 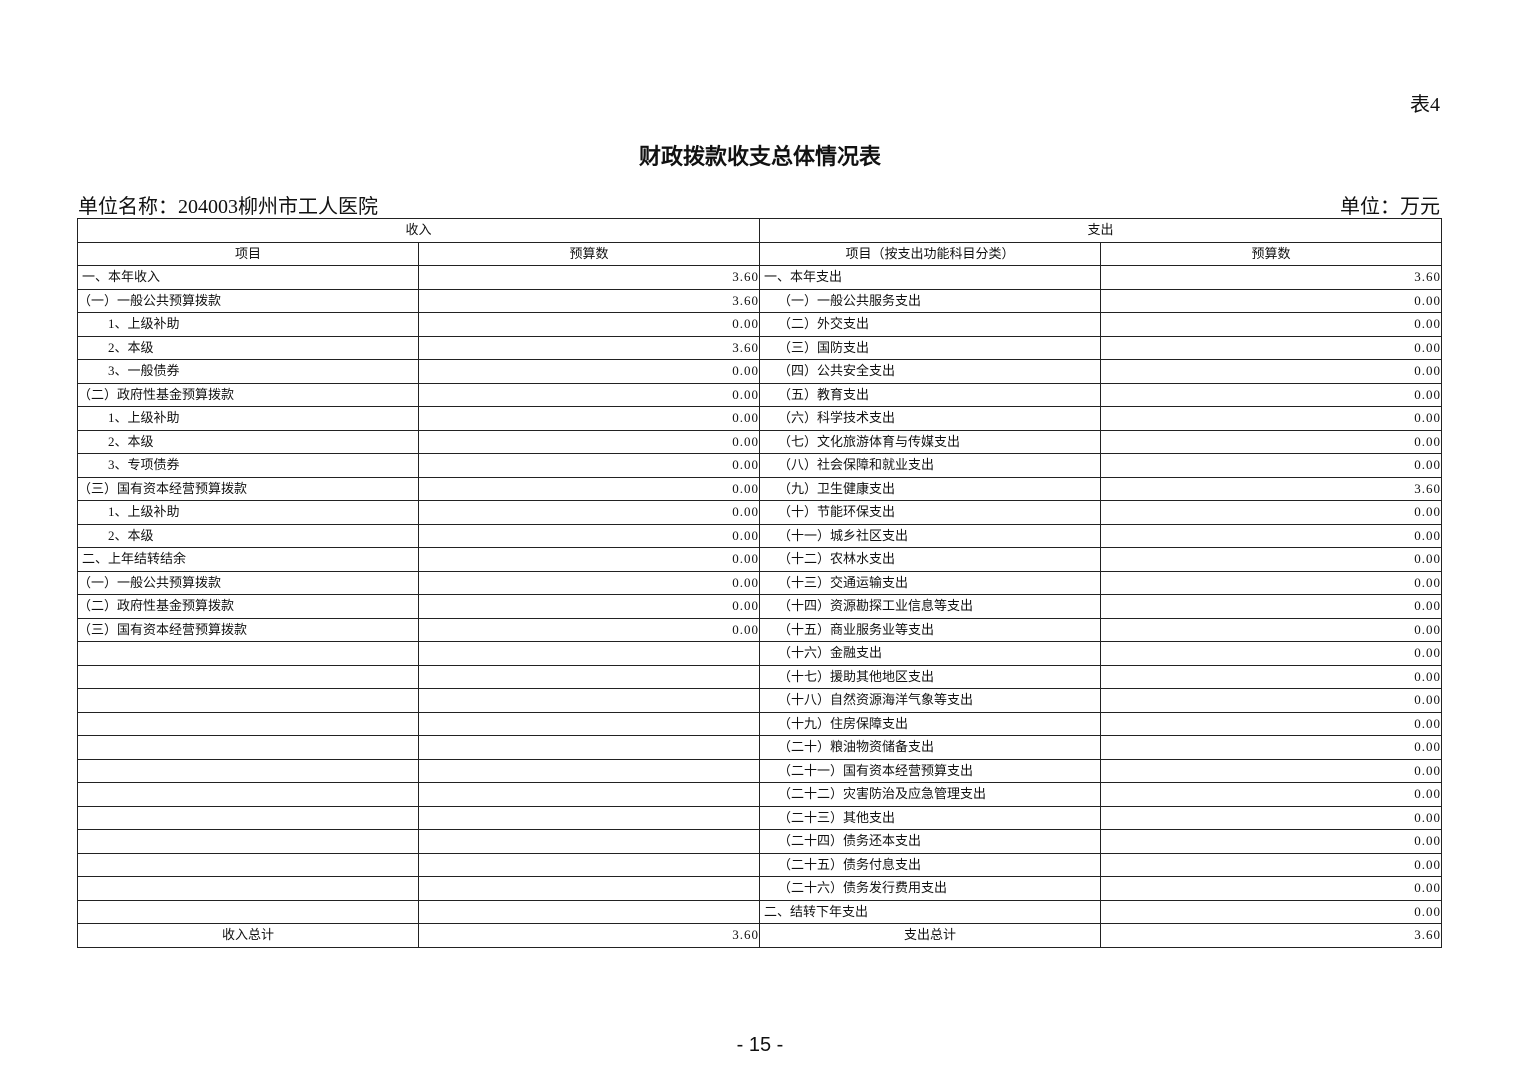 I want to click on expense-item: （九）卫生健康支出, so click(x=930, y=488).